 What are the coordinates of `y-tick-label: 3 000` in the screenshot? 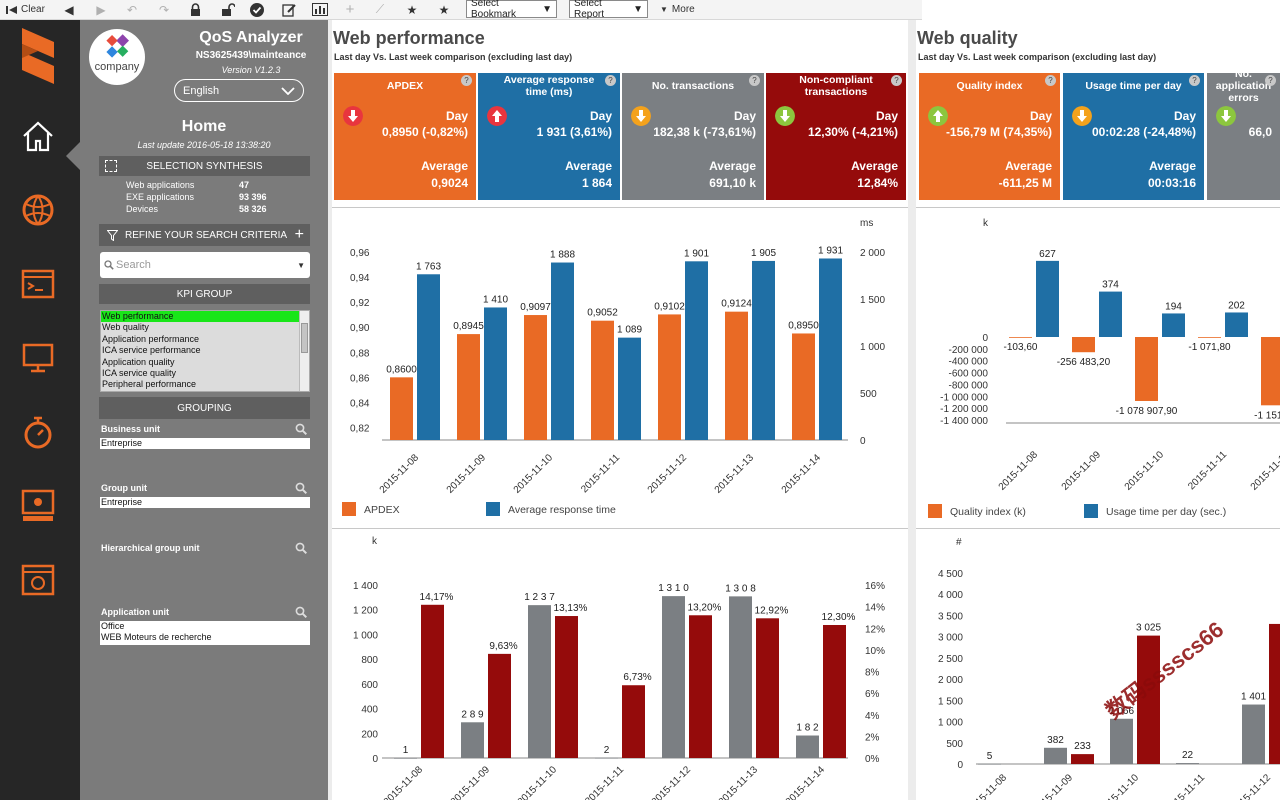 It's located at (950, 638).